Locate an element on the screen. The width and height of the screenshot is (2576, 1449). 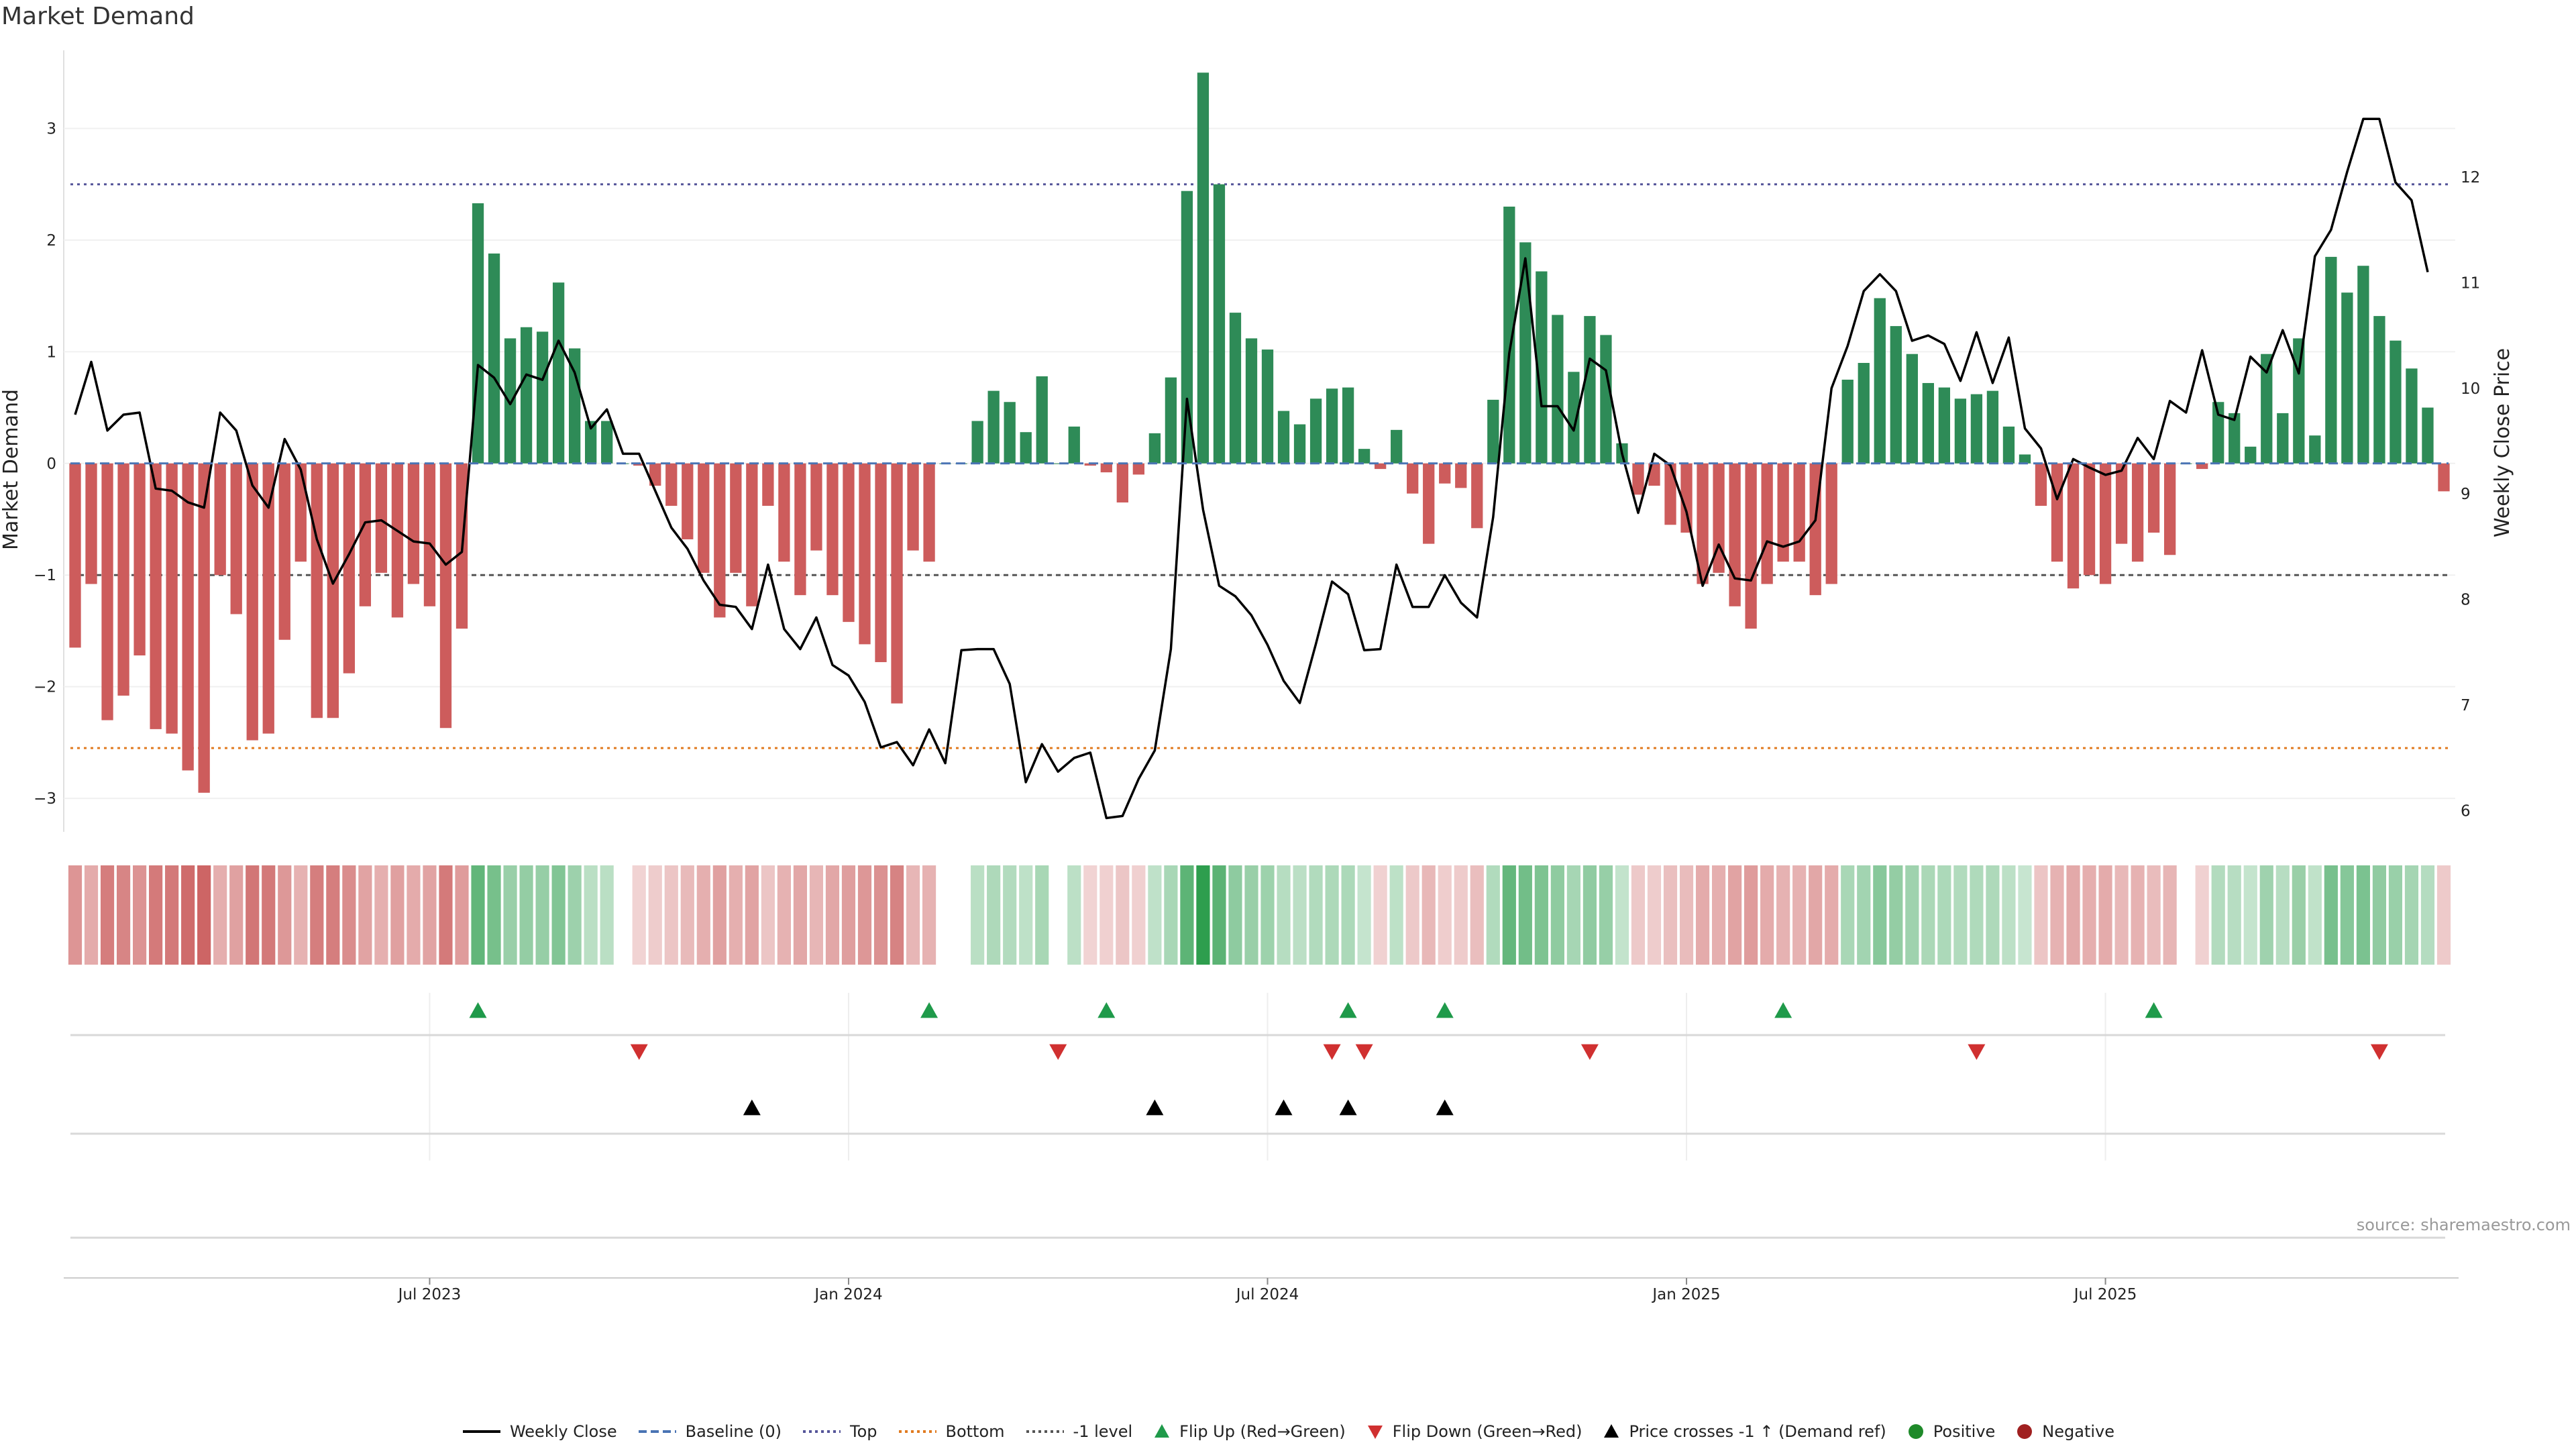
y-tick-label: 3 is located at coordinates (51, 129).